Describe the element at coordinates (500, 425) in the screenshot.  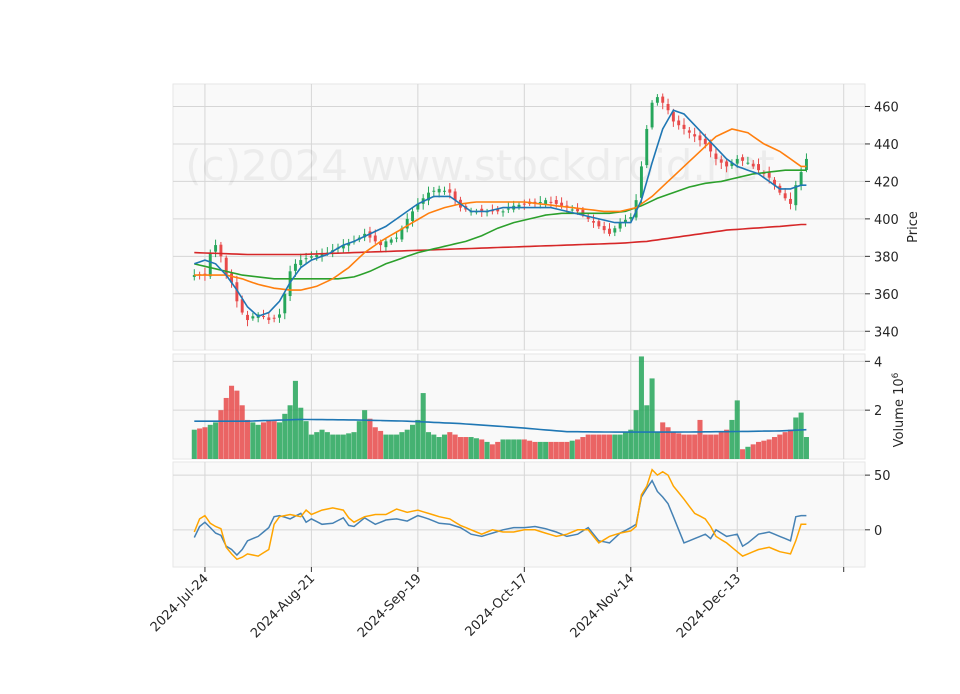
I see `volume-average-line` at that location.